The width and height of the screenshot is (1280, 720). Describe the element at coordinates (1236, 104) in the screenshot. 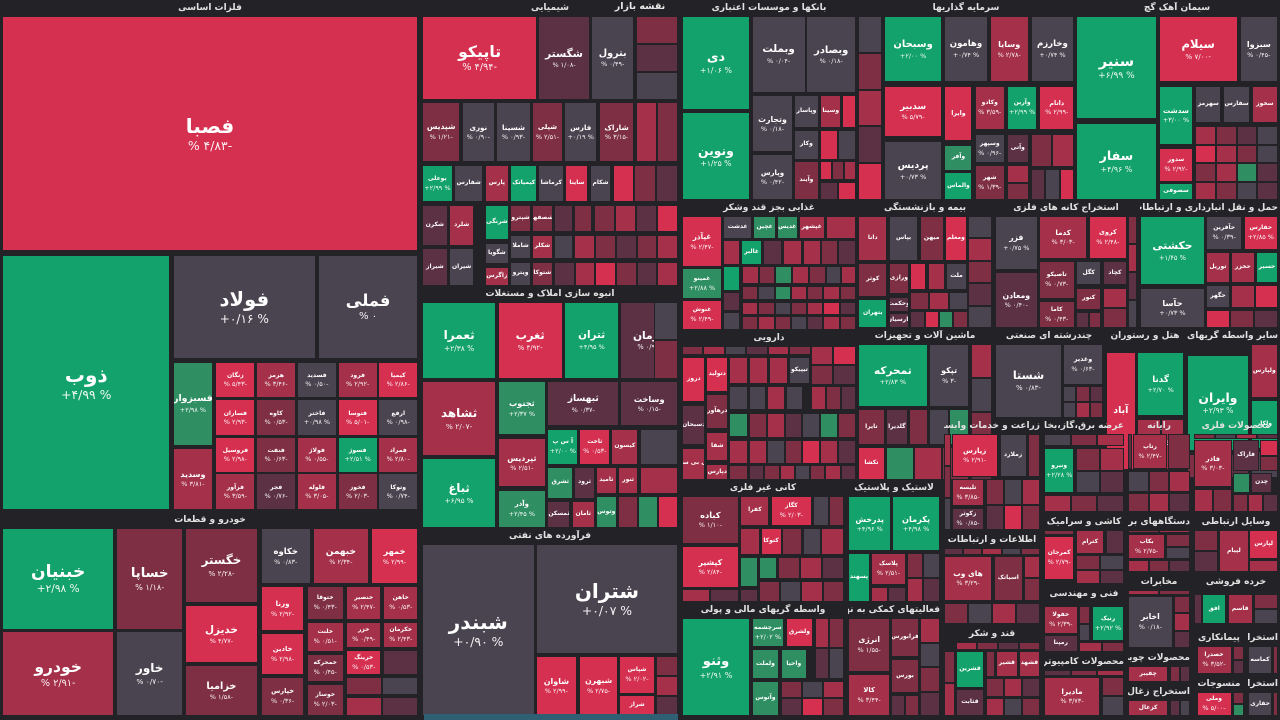

I see `tile-سفارس: سفارس` at that location.